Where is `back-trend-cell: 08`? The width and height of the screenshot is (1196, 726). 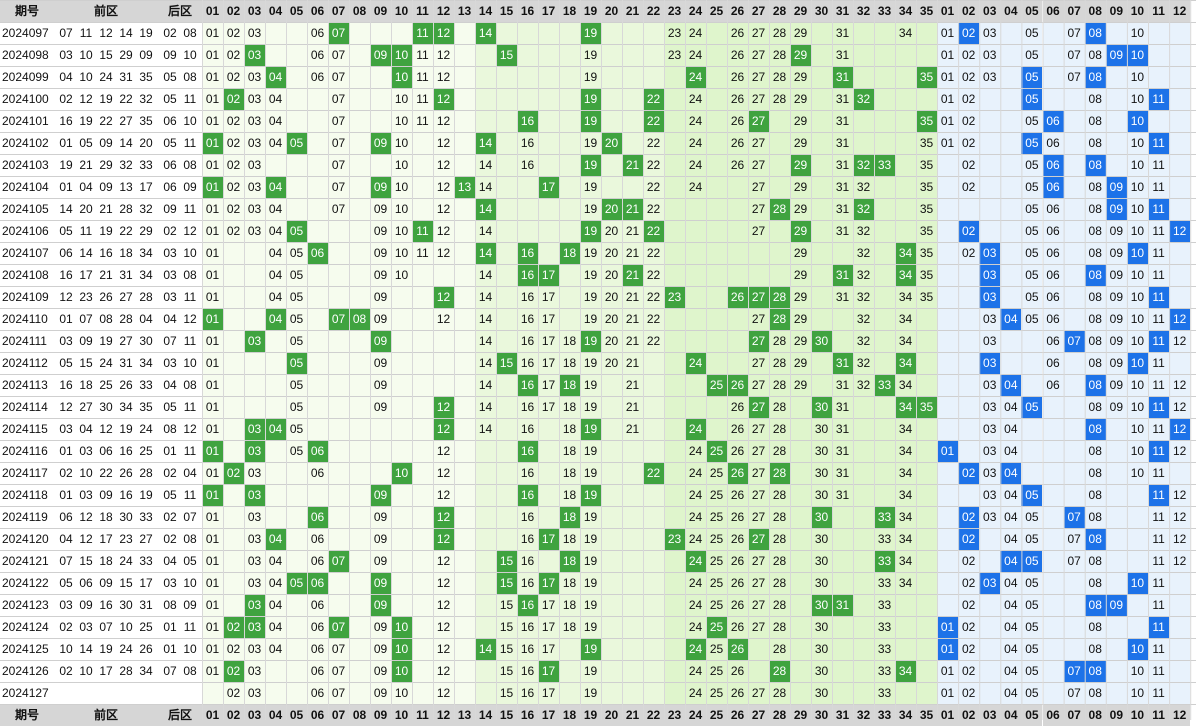 back-trend-cell: 08 is located at coordinates (1095, 561).